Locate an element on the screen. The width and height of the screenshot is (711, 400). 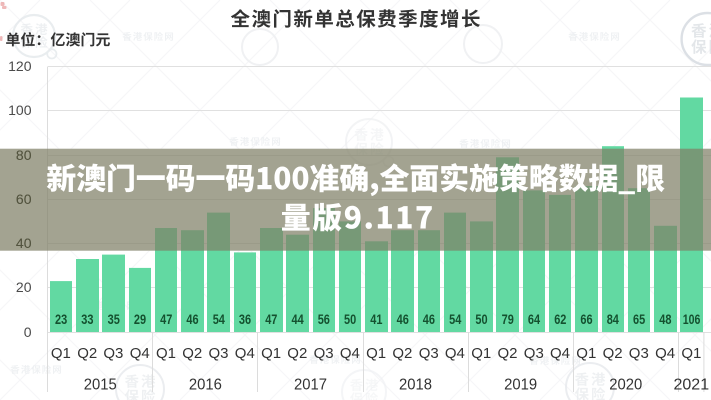
svg-text: 65 is located at coordinates (639, 319).